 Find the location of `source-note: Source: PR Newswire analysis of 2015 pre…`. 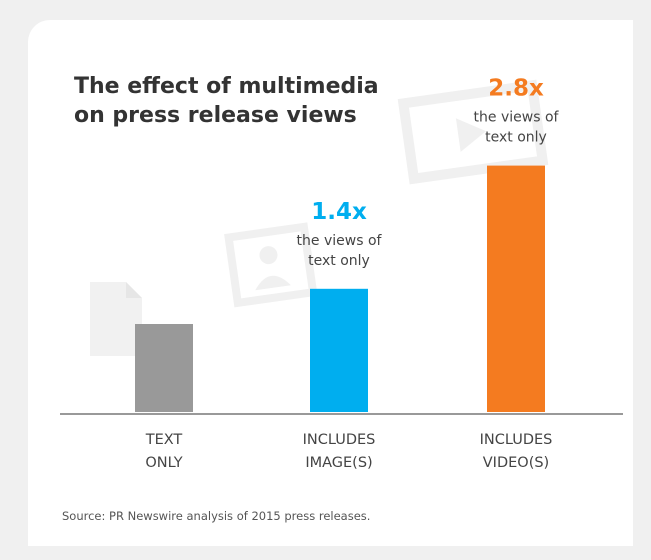

source-note: Source: PR Newswire analysis of 2015 pre… is located at coordinates (216, 516).